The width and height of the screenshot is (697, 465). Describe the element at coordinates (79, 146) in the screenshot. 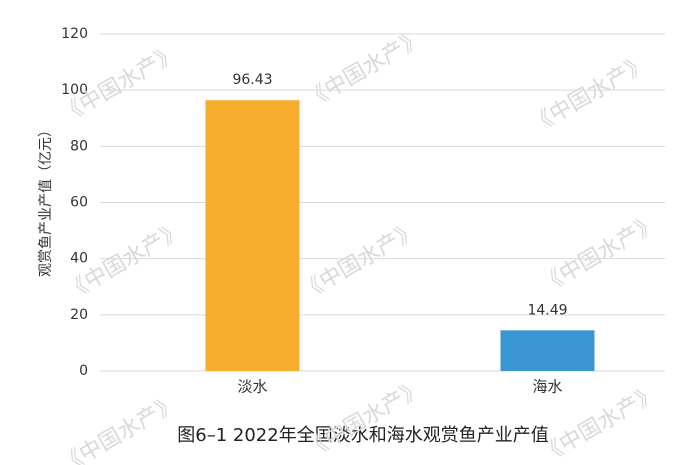

I see `y-tick-label: 80` at that location.